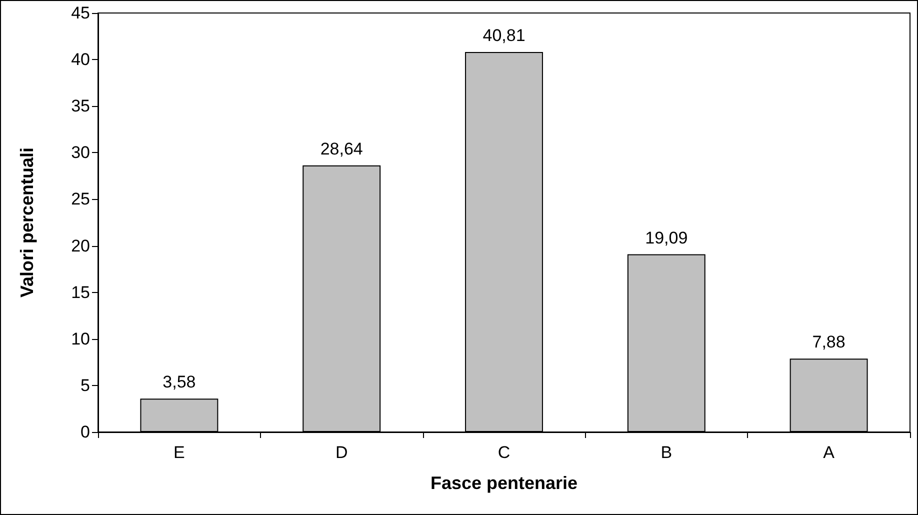 The width and height of the screenshot is (918, 515). What do you see at coordinates (80, 246) in the screenshot?
I see `y-tick-label: 20` at bounding box center [80, 246].